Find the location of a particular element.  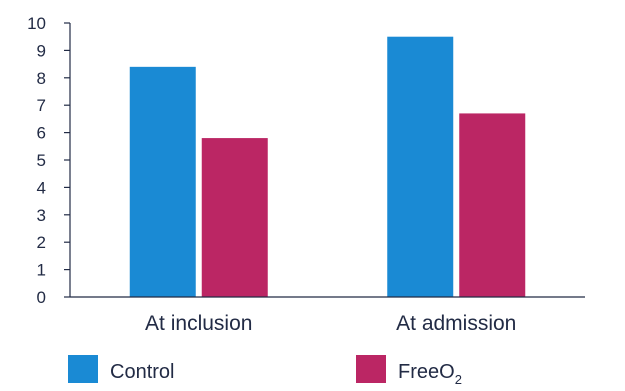

y-tick-label: 3 is located at coordinates (41, 215).